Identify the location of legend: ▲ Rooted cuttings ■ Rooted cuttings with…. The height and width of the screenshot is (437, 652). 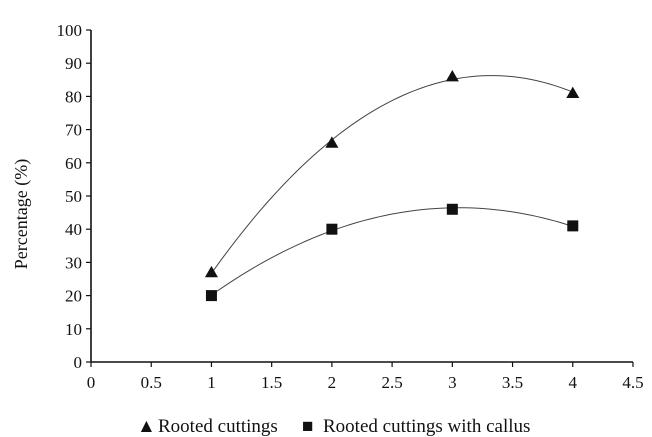
(333, 426).